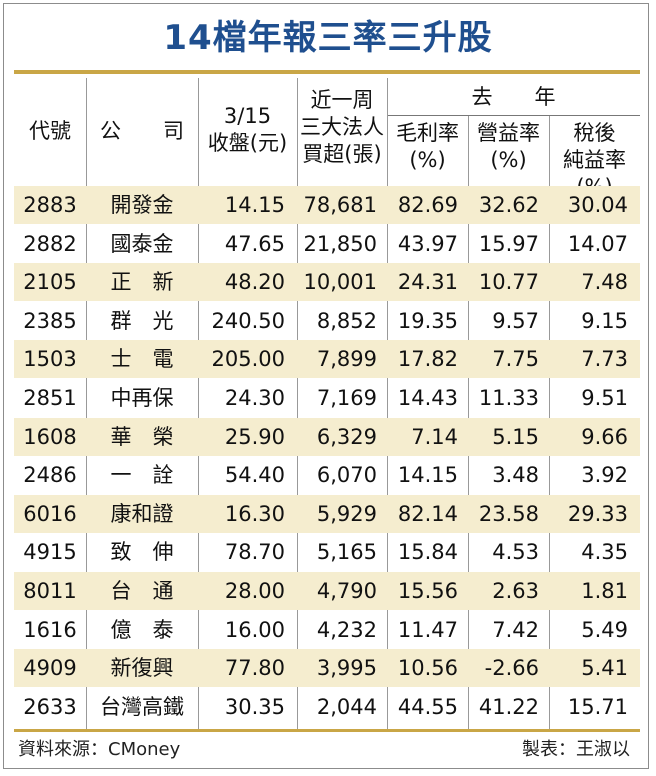  Describe the element at coordinates (342, 154) in the screenshot. I see `header-institutional-l3: 買超(張)` at that location.